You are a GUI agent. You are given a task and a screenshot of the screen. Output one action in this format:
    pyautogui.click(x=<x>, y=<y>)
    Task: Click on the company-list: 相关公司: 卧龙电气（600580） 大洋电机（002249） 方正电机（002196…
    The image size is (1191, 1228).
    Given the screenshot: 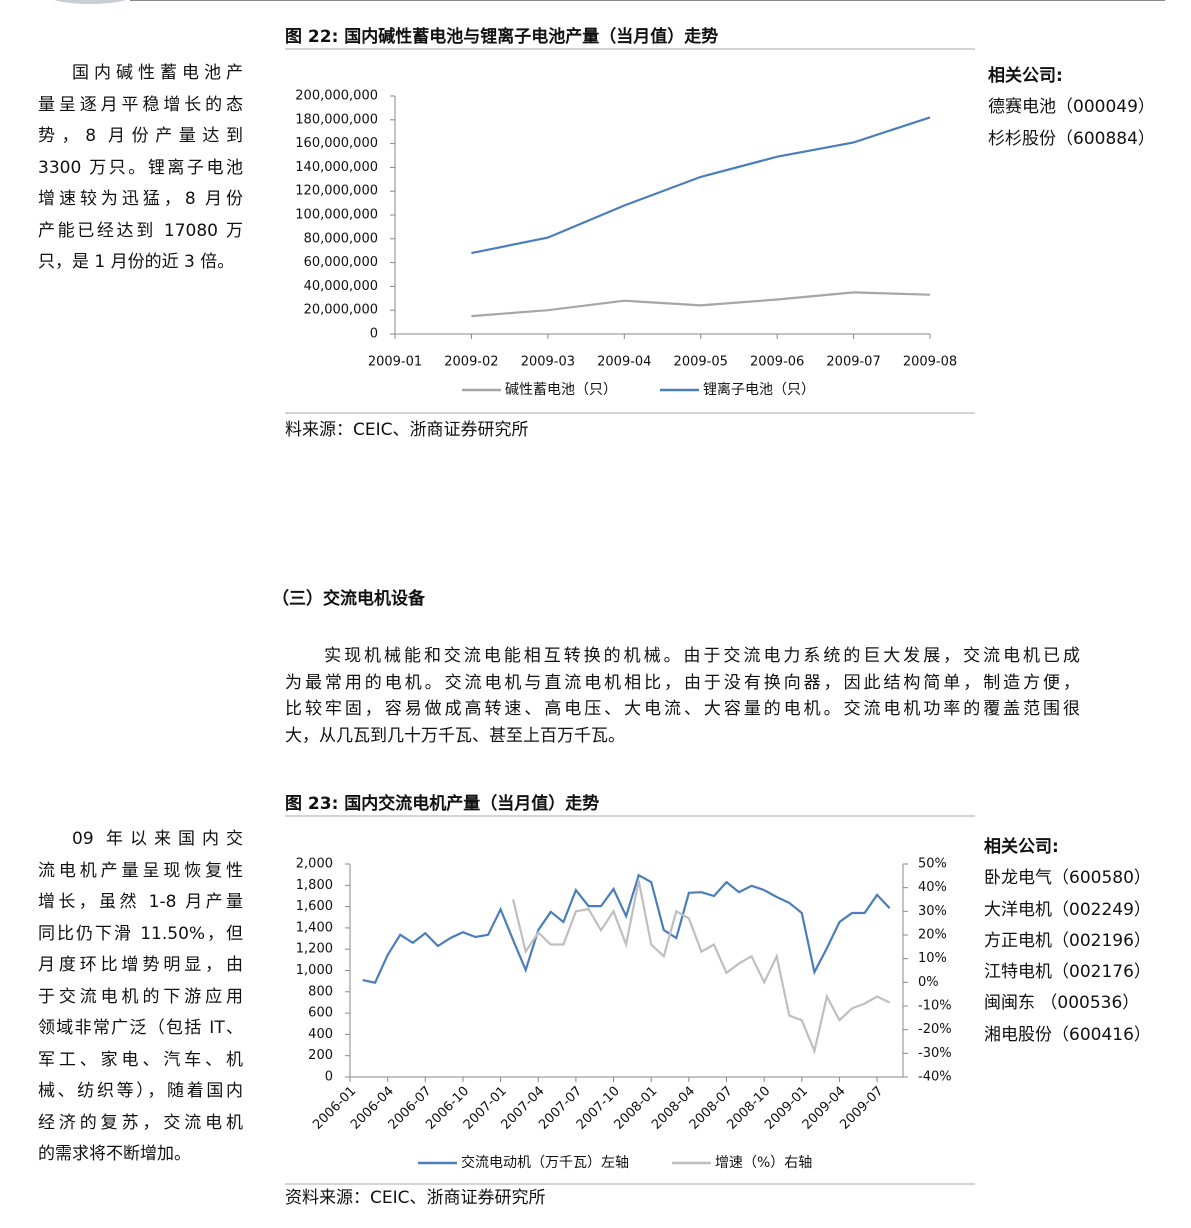 What is the action you would take?
    pyautogui.click(x=1067, y=941)
    